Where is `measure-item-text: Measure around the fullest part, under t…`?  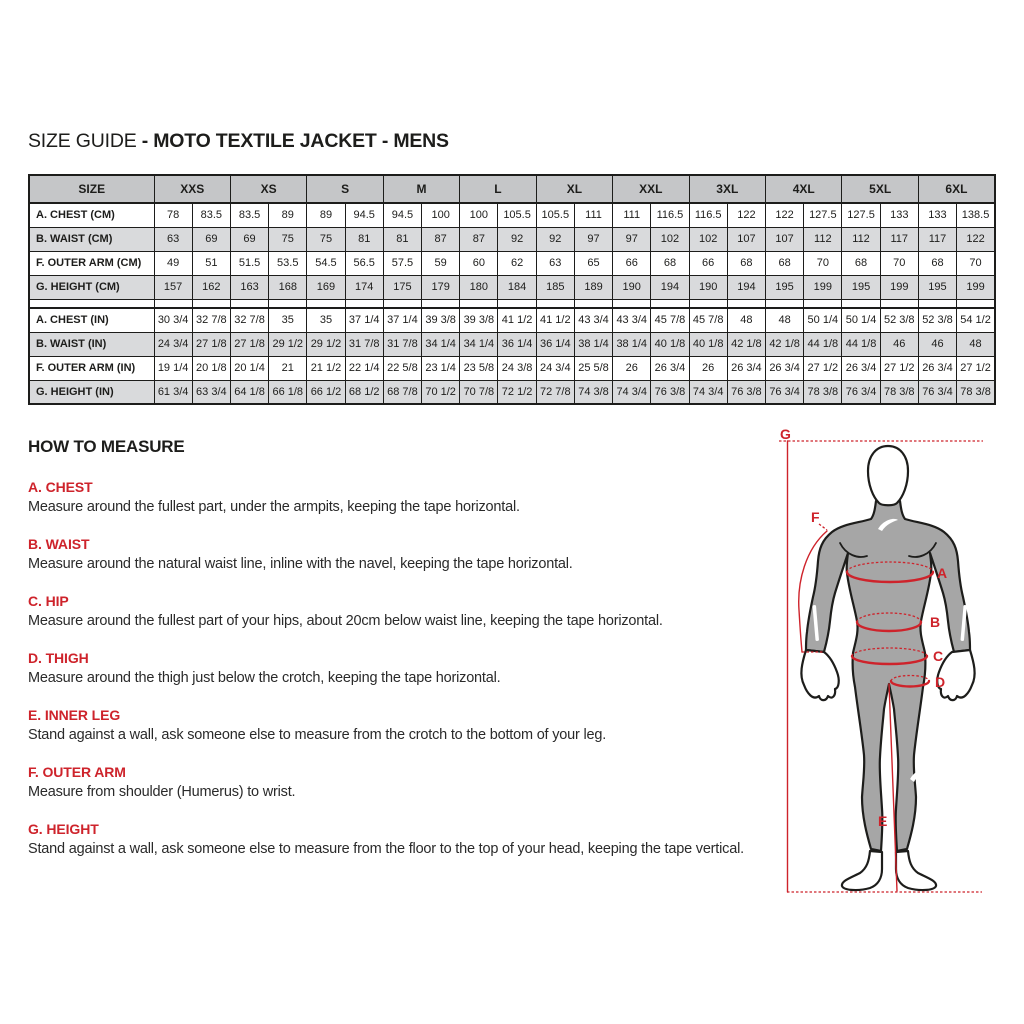
measure-item-text: Measure around the fullest part, under t… is located at coordinates (274, 507).